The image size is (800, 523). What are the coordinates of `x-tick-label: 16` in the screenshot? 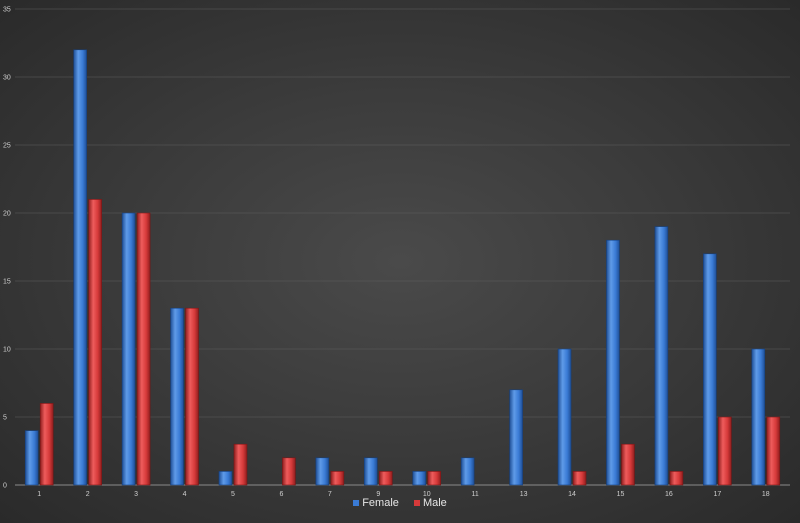 It's located at (669, 494).